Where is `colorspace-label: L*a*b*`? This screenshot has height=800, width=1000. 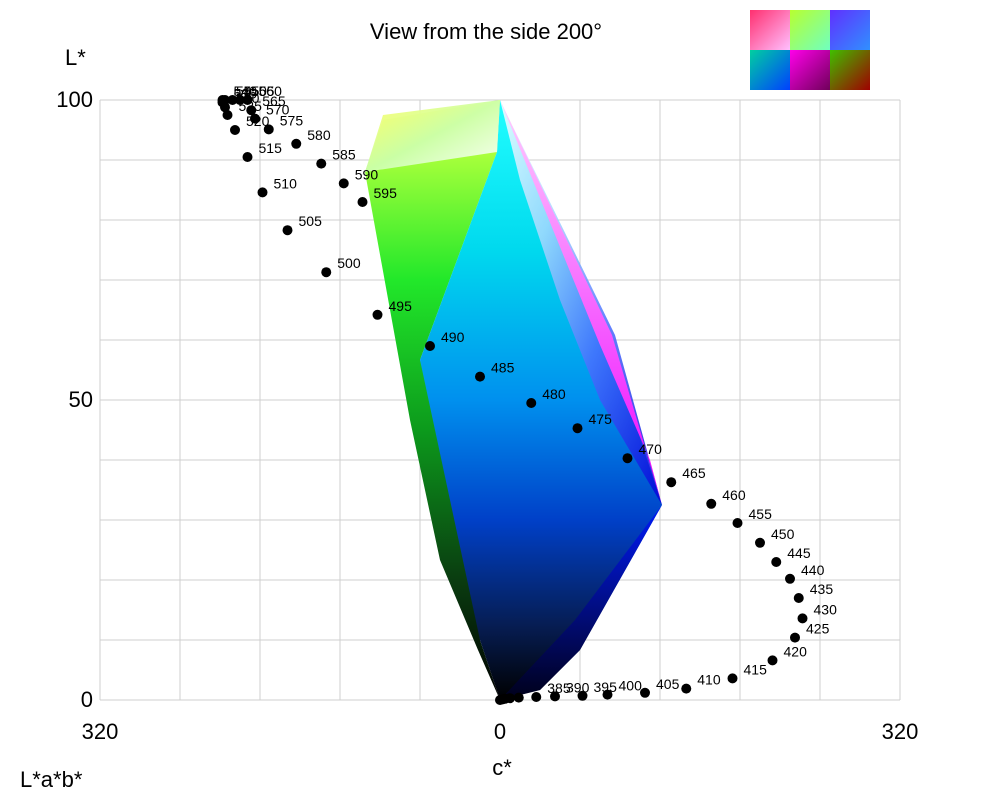
colorspace-label: L*a*b* is located at coordinates (51, 779).